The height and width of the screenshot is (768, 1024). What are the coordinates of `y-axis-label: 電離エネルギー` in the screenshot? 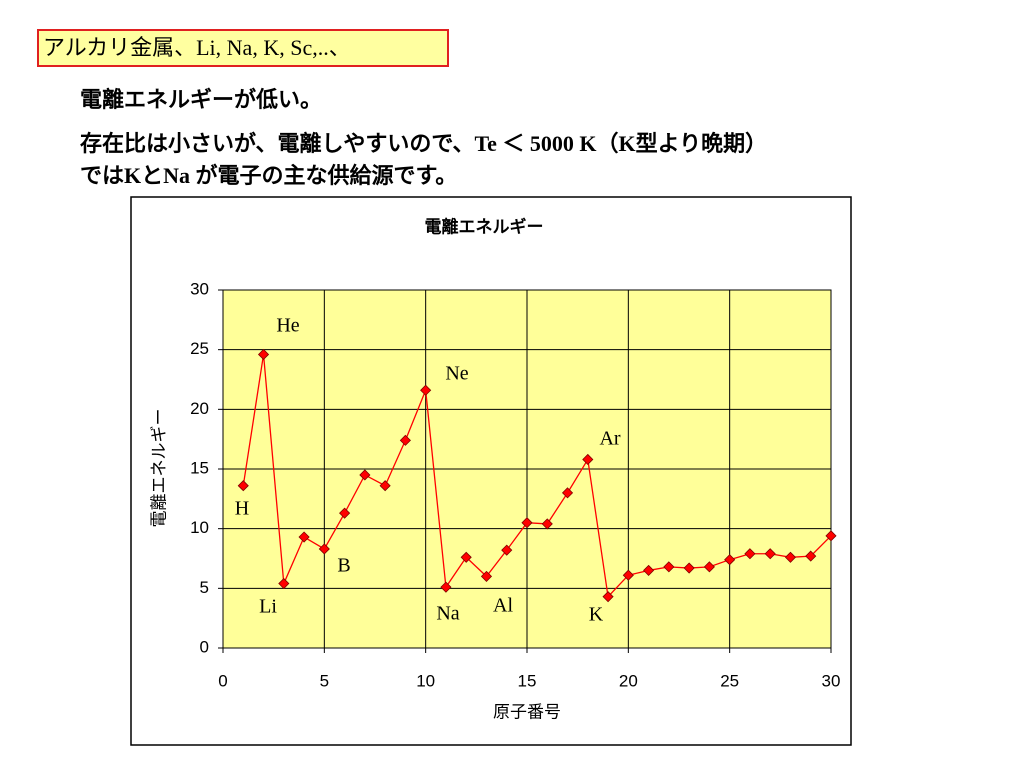 It's located at (158, 468).